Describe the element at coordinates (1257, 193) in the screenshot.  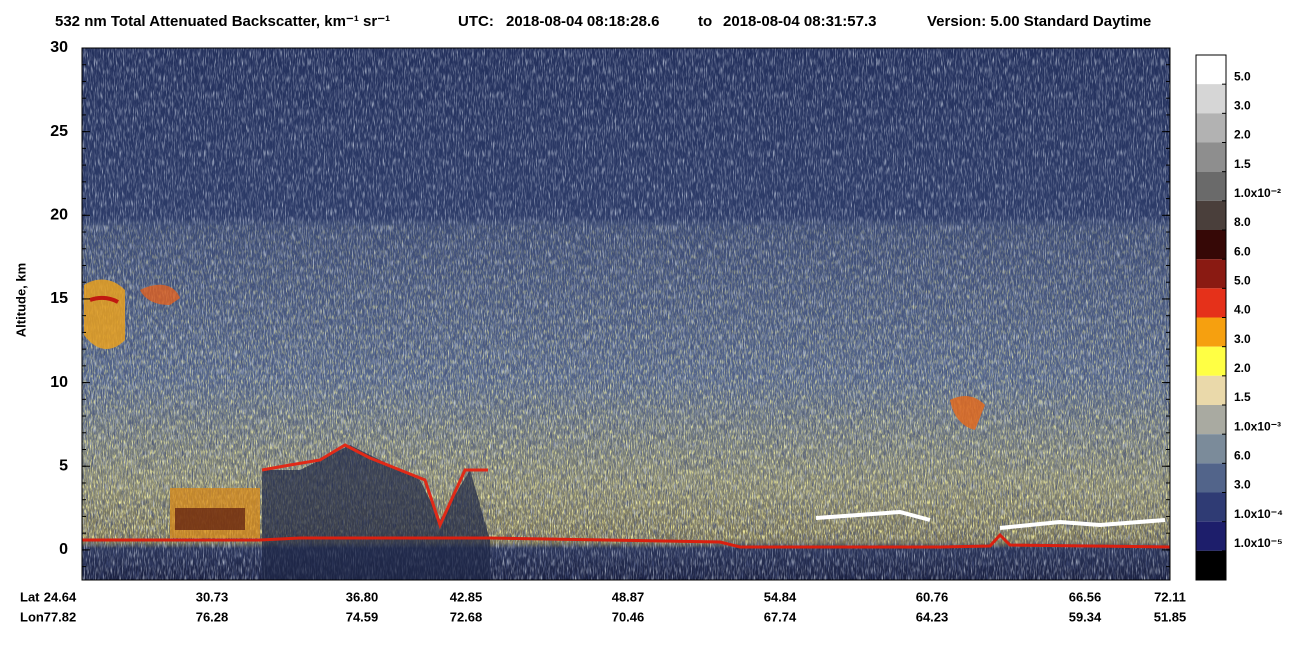
I see `colorbar-label: 1.0x10⁻²` at that location.